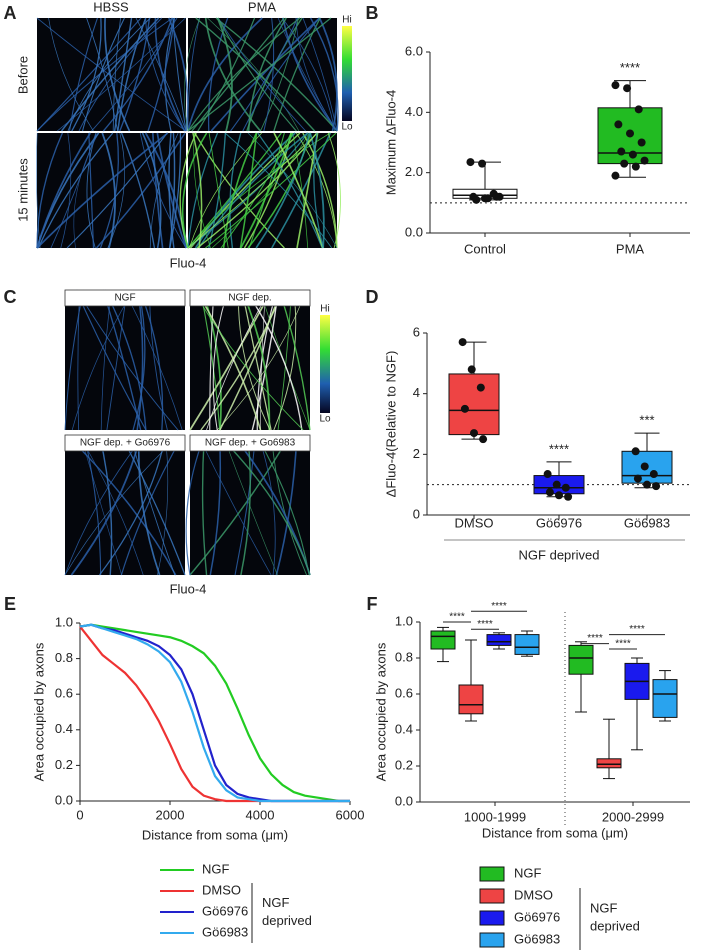 This screenshot has width=702, height=950. What do you see at coordinates (416, 513) in the screenshot?
I see `y-tick-label: 0` at bounding box center [416, 513].